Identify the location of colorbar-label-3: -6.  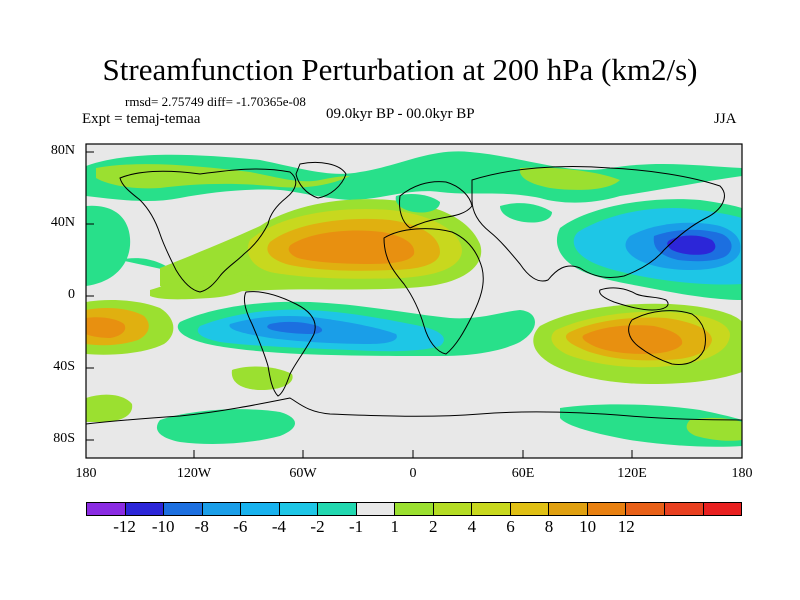
(240, 526).